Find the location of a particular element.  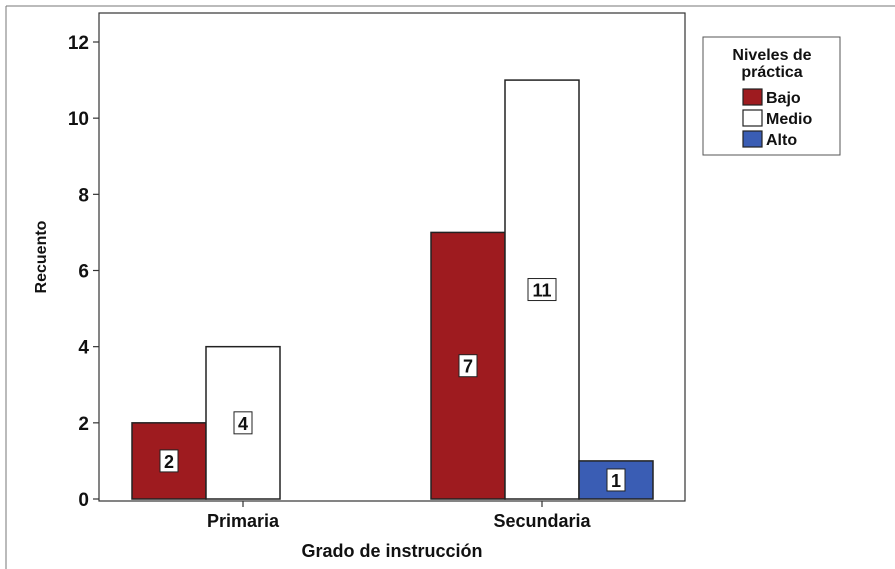

legend-title-line1: Niveles de is located at coordinates (771, 55).